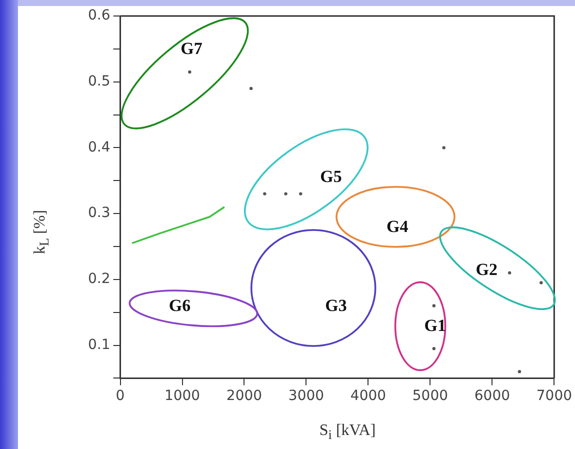 The width and height of the screenshot is (575, 449). Describe the element at coordinates (179, 306) in the screenshot. I see `annotation: G6` at that location.